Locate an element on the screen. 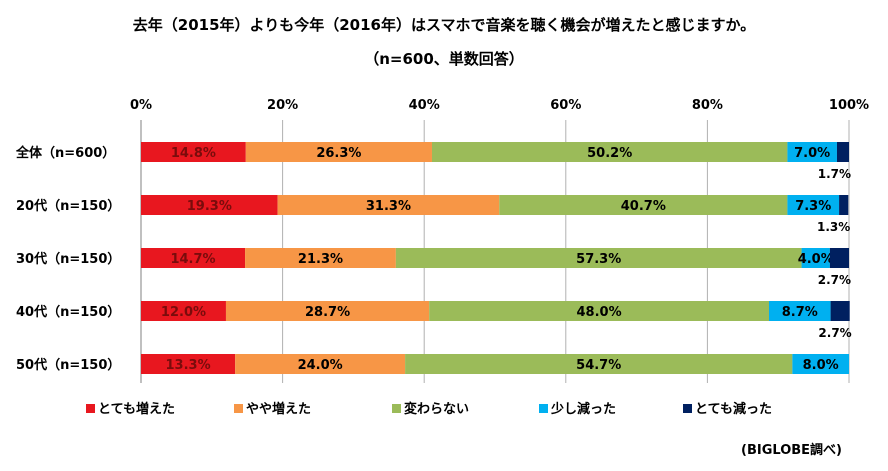 The width and height of the screenshot is (888, 471). data-label: 8.7% is located at coordinates (800, 312).